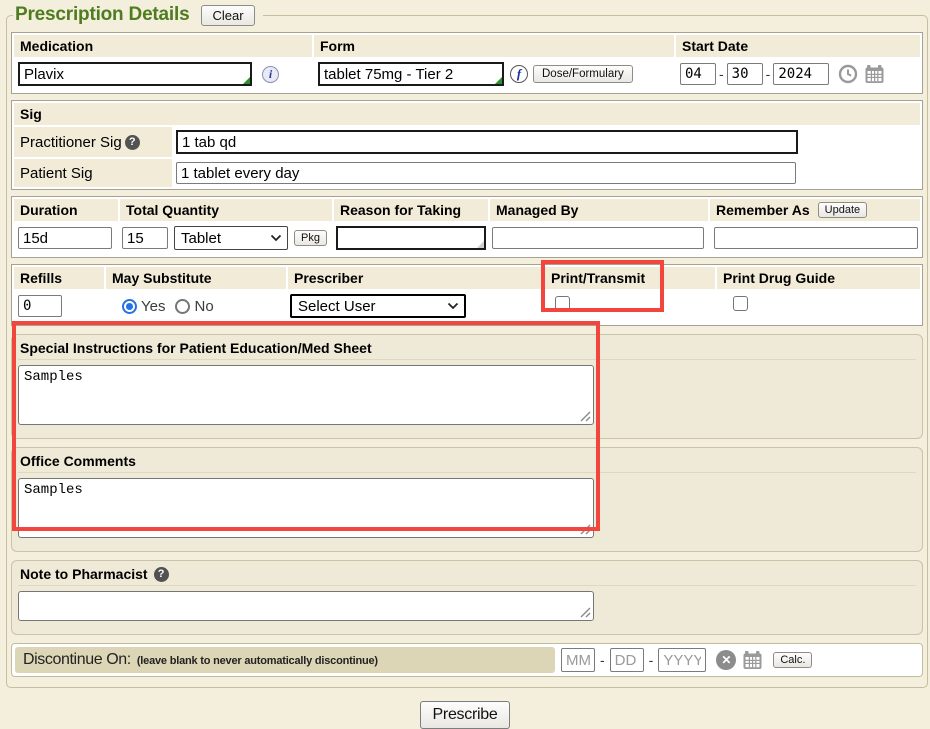 This screenshot has width=930, height=729. I want to click on clock-icon, so click(848, 74).